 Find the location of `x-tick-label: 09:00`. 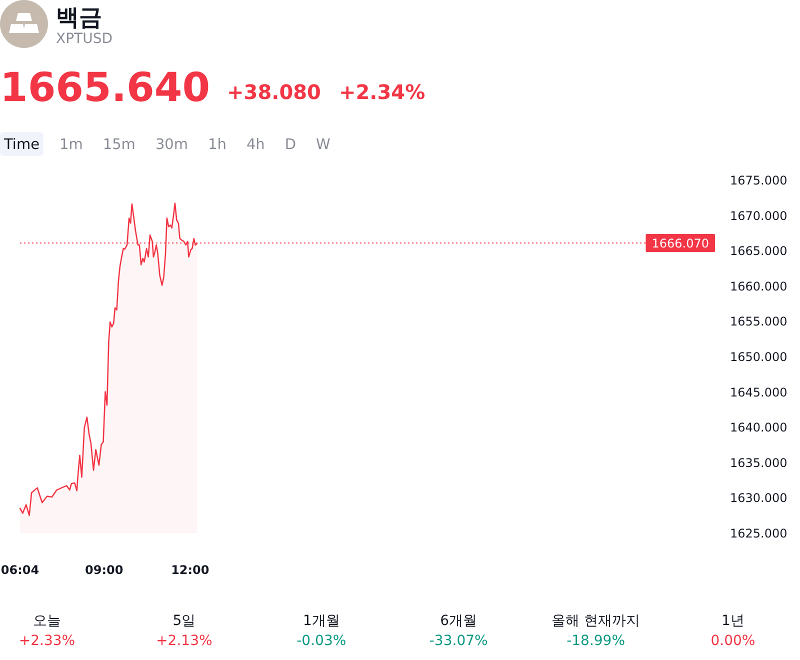

x-tick-label: 09:00 is located at coordinates (104, 570).